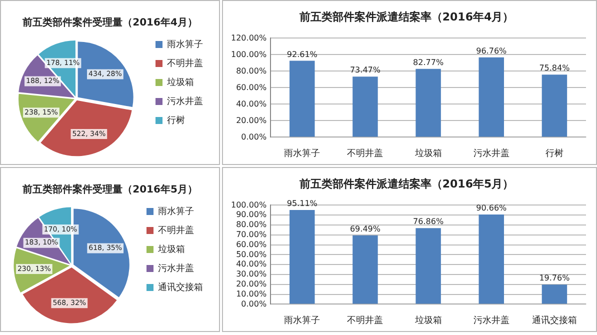 The image size is (597, 335). Describe the element at coordinates (180, 287) in the screenshot. I see `legend-label: 通讯交接箱` at that location.